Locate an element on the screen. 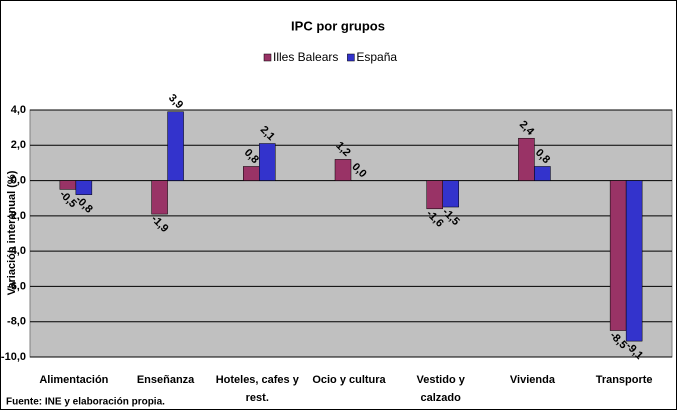 This screenshot has height=410, width=677. y-tick-label: 4,0 is located at coordinates (18, 110).